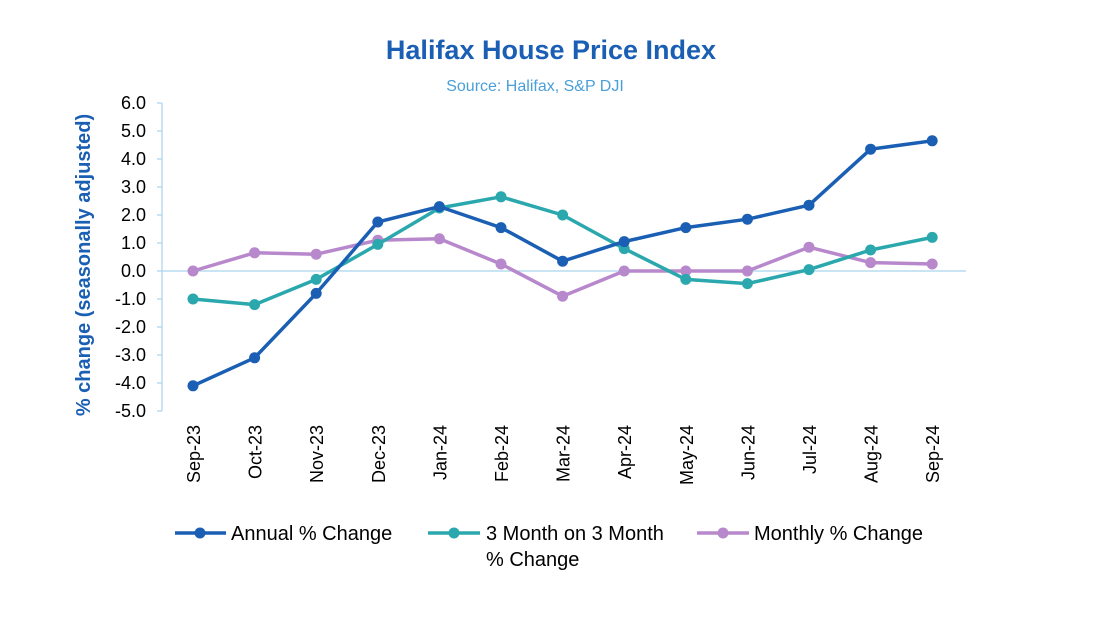  I want to click on x-tick-label: Apr-24, so click(625, 452).